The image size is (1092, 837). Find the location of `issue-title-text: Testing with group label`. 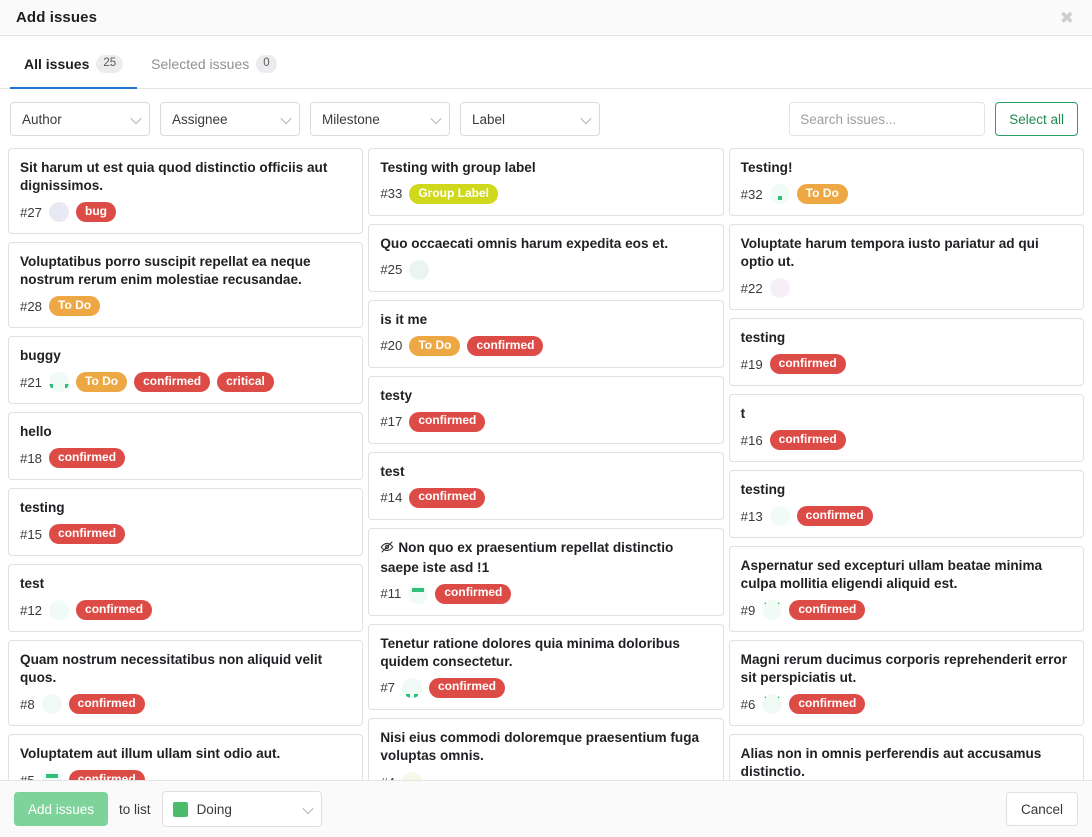

issue-title-text: Testing with group label is located at coordinates (458, 167).